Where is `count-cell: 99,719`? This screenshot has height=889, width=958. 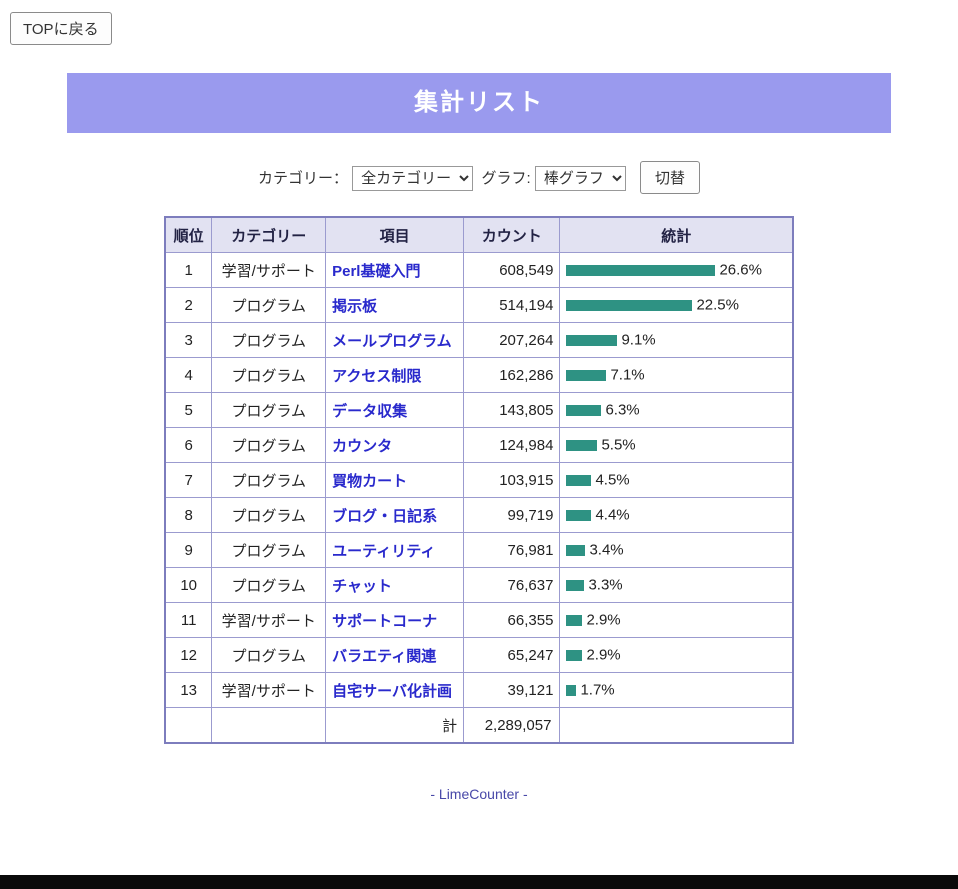
count-cell: 99,719 is located at coordinates (512, 515).